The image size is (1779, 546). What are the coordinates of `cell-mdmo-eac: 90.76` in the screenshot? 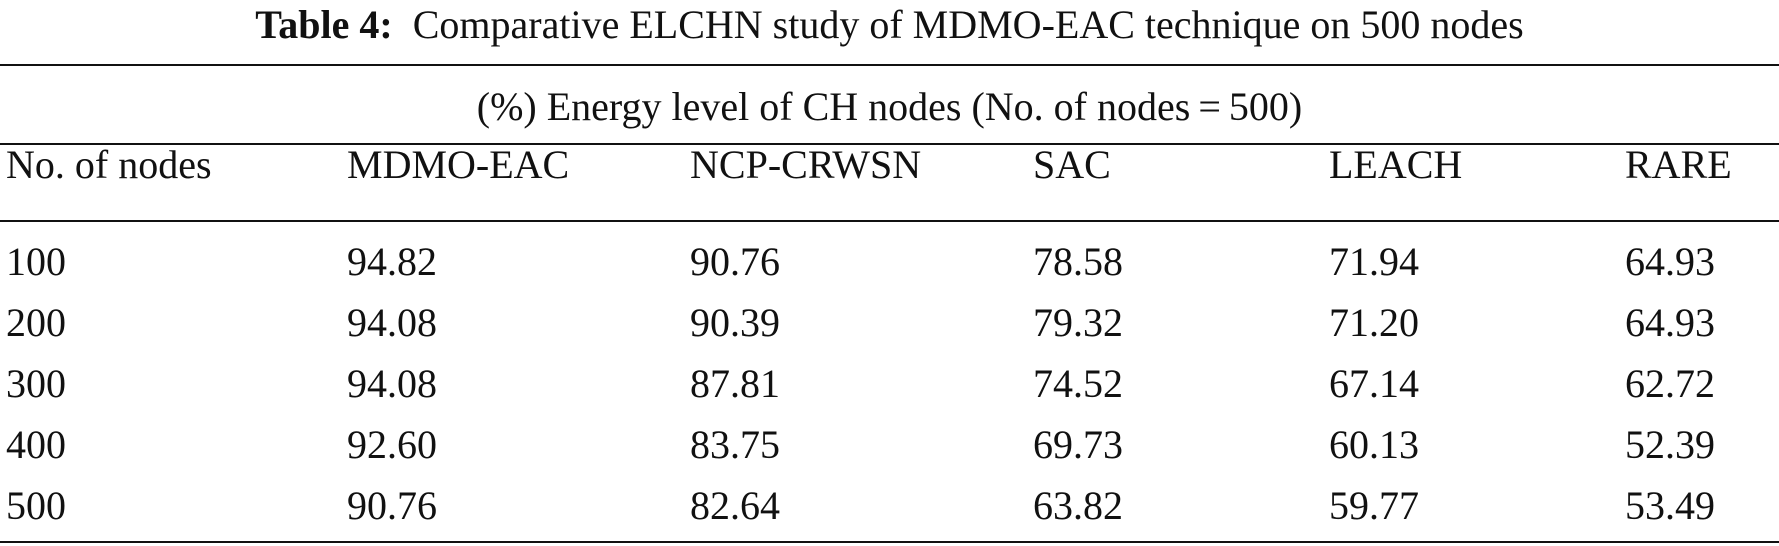 It's located at (392, 505).